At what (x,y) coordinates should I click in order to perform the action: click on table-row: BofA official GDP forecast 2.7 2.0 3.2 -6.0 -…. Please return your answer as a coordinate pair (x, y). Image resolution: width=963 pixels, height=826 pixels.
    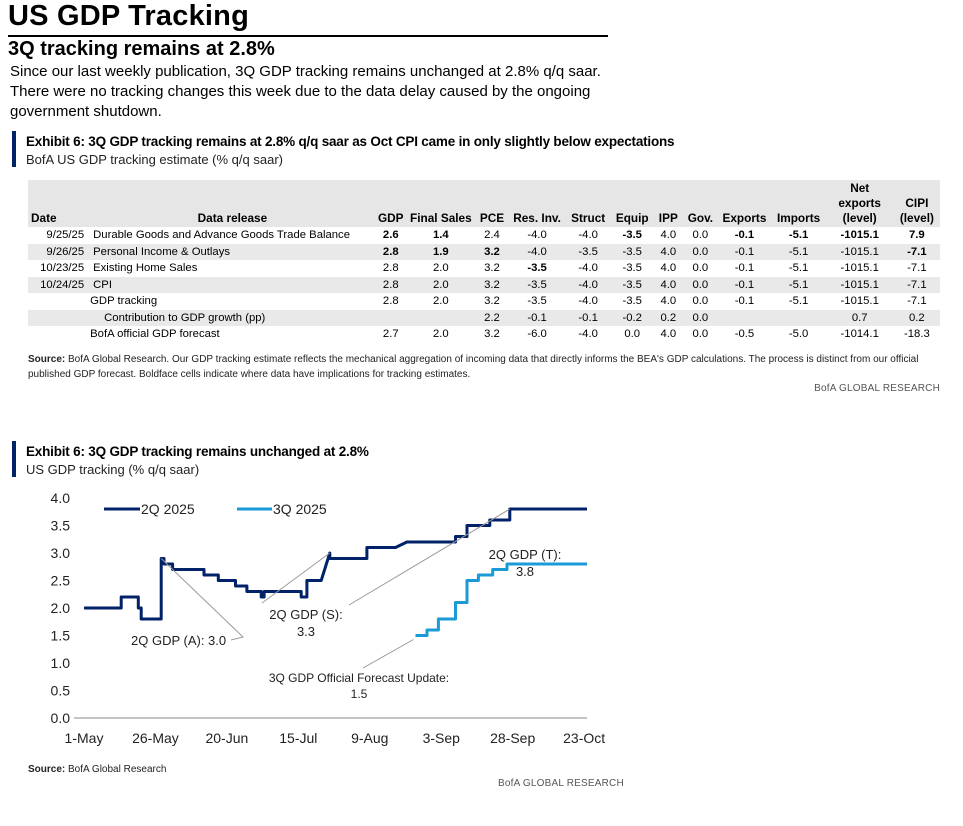
    Looking at the image, I should click on (484, 334).